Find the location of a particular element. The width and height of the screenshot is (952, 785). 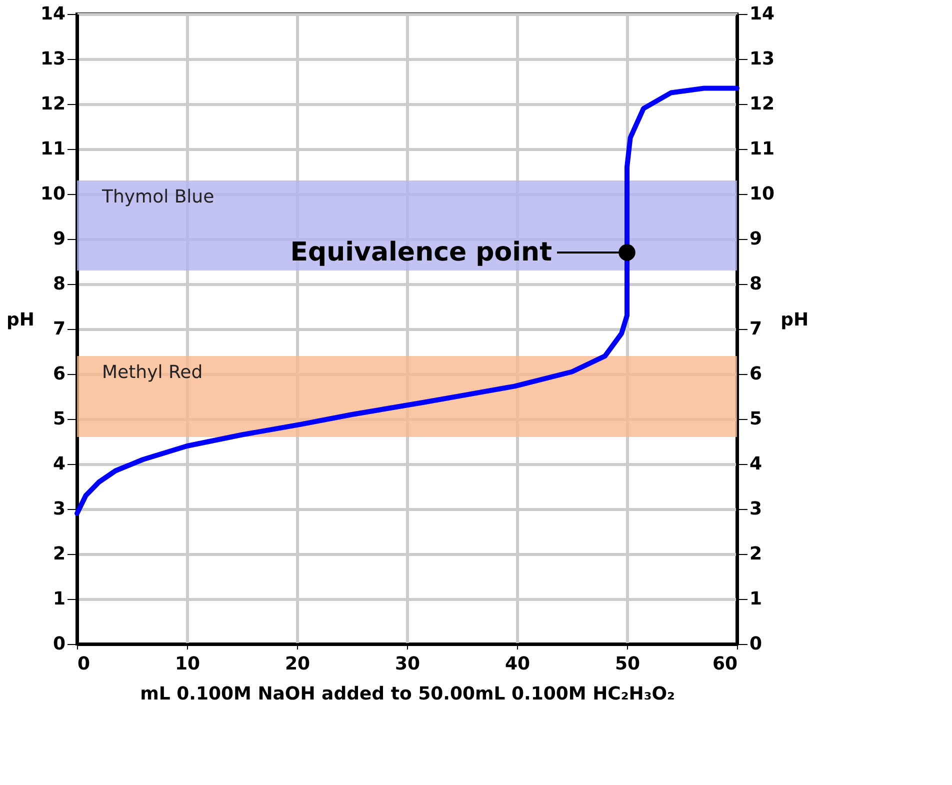

y-tick-label: 14 is located at coordinates (53, 14).